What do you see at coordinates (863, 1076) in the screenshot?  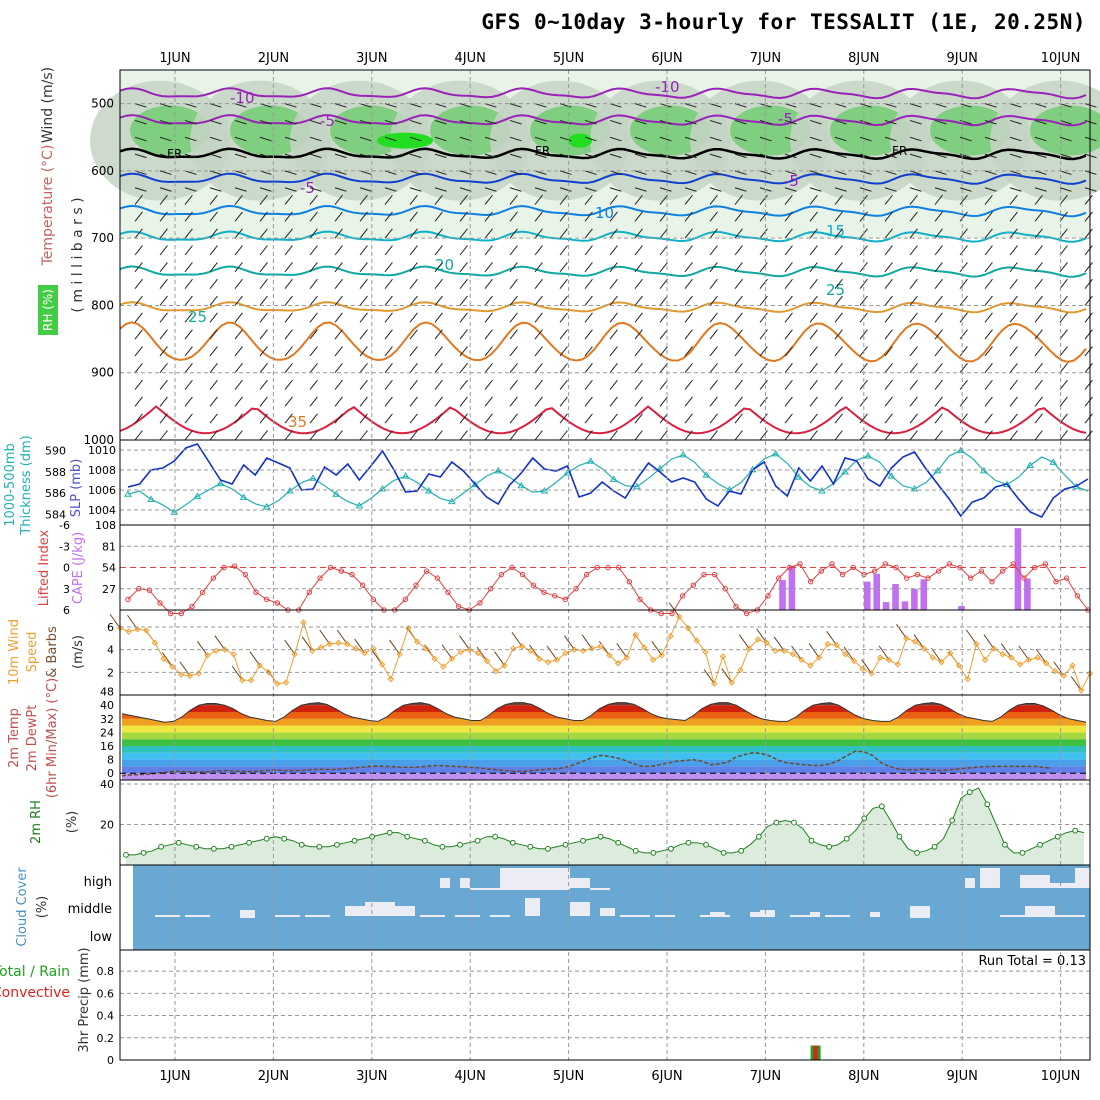 I see `date-label-bottom: 8JUN` at bounding box center [863, 1076].